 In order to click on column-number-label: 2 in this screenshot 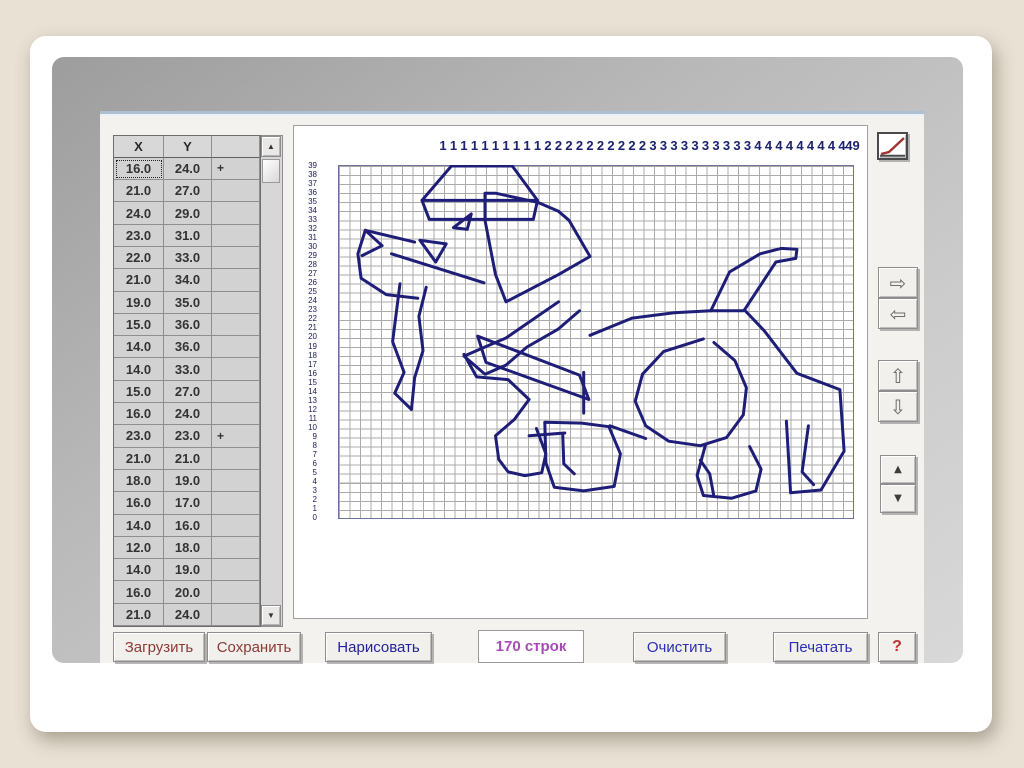, I will do `click(590, 145)`.